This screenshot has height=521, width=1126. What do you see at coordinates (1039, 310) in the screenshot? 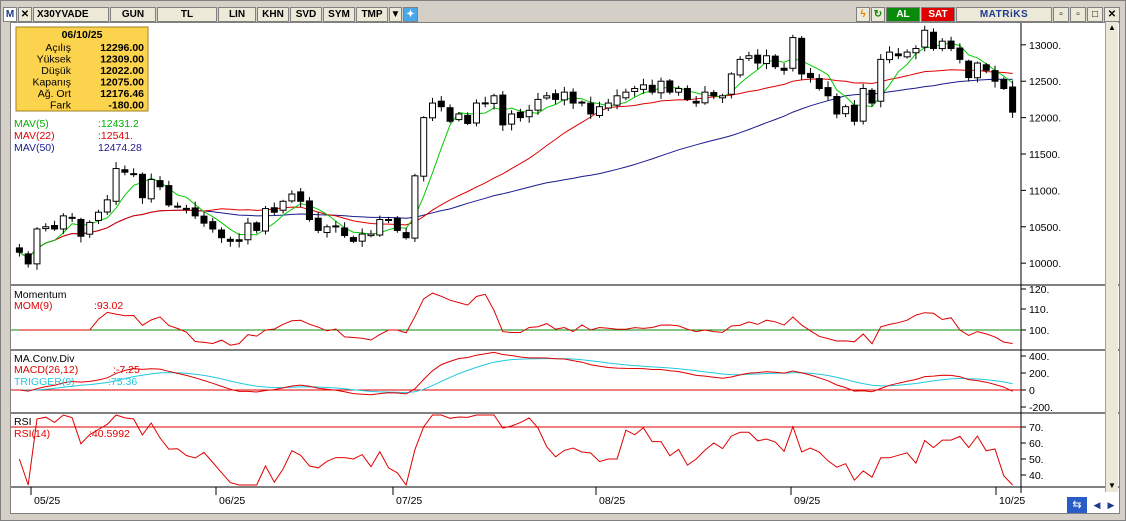
I see `indicator-tick-label: 110.` at bounding box center [1039, 310].